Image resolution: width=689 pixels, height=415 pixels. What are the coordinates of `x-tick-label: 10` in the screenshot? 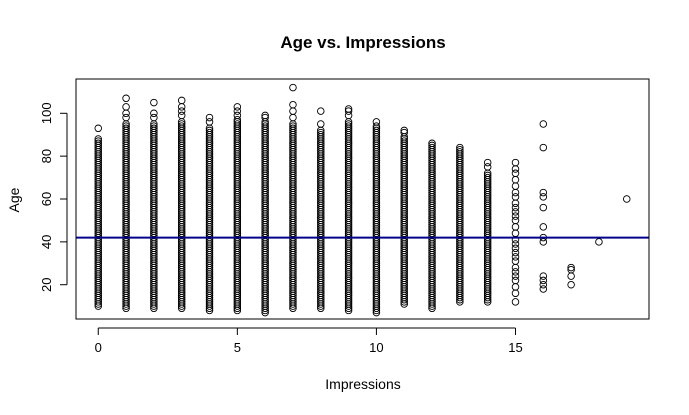 It's located at (376, 347).